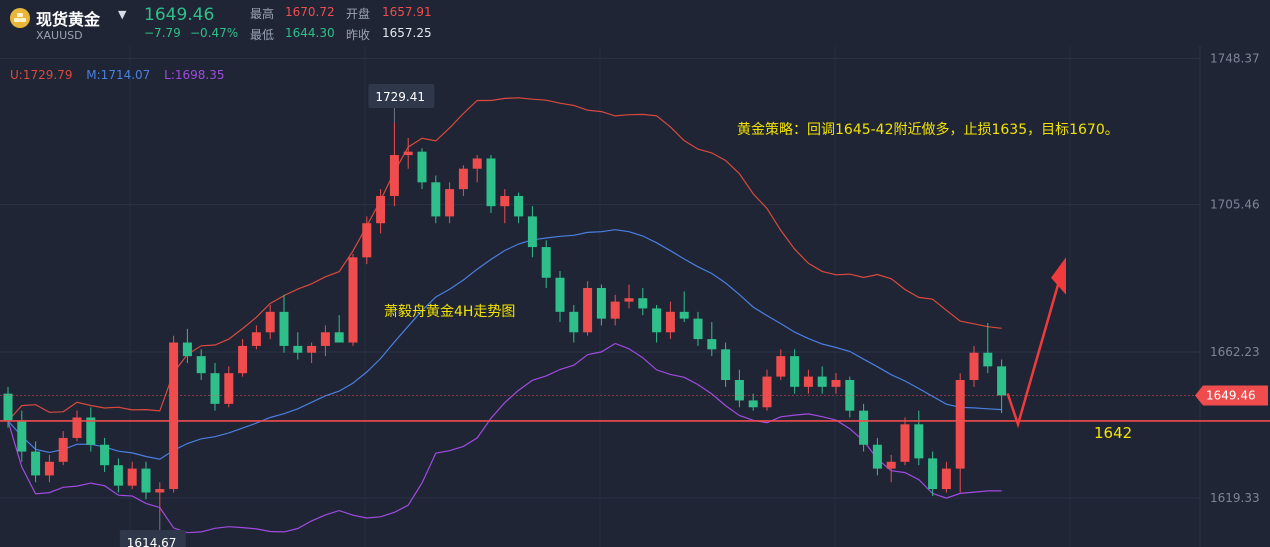 This screenshot has width=1270, height=547. Describe the element at coordinates (400, 97) in the screenshot. I see `high-marker-label: 1729.41` at that location.